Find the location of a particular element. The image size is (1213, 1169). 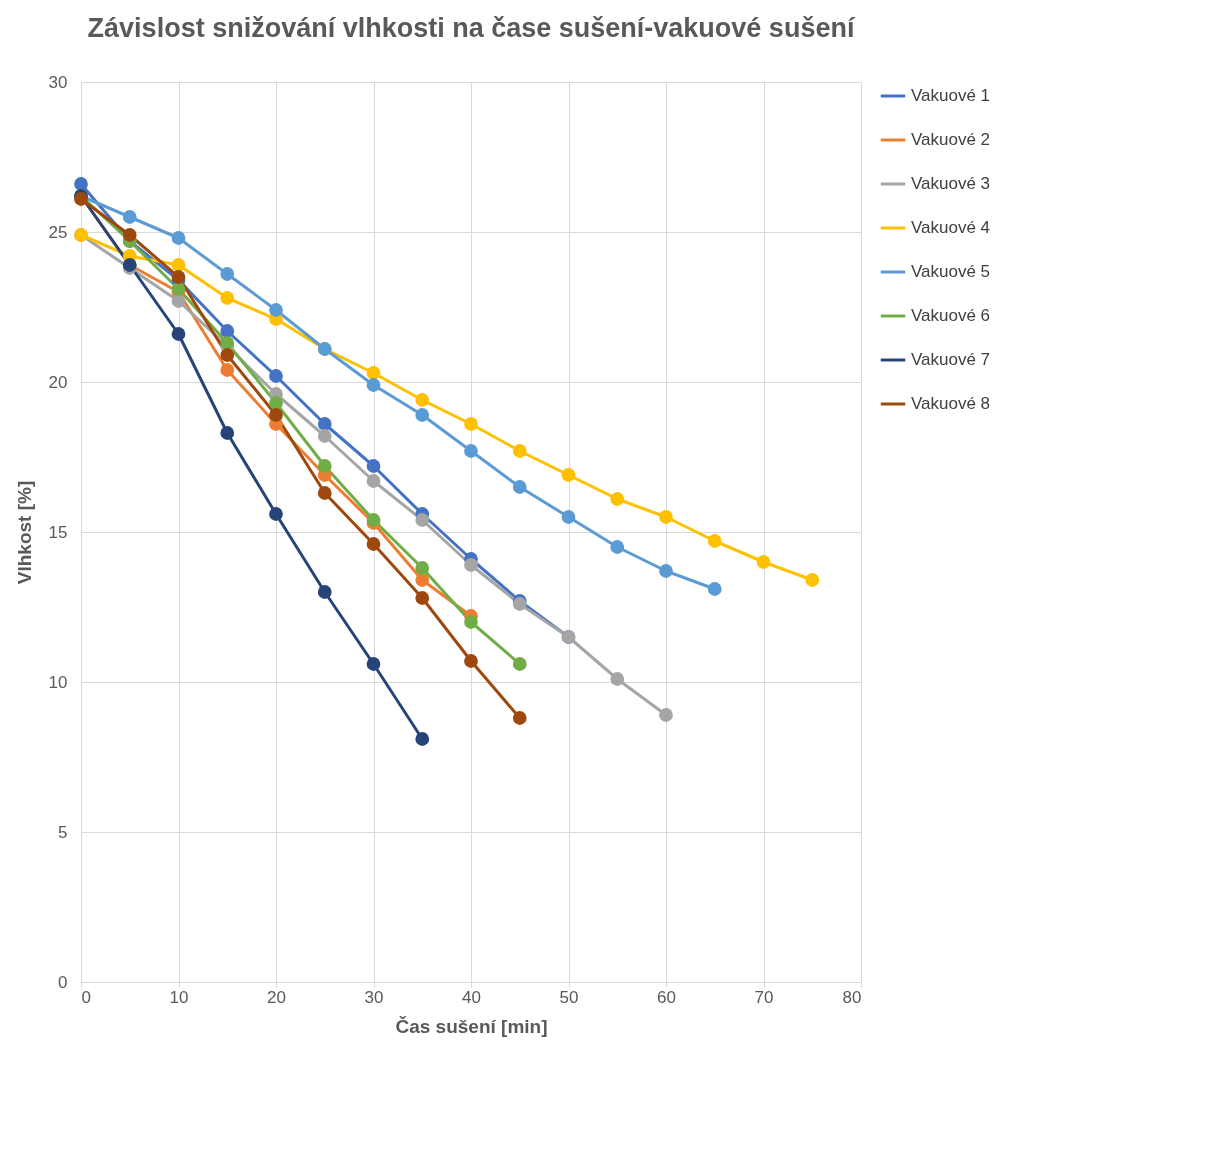

x-tick-label: 50 is located at coordinates (569, 997).